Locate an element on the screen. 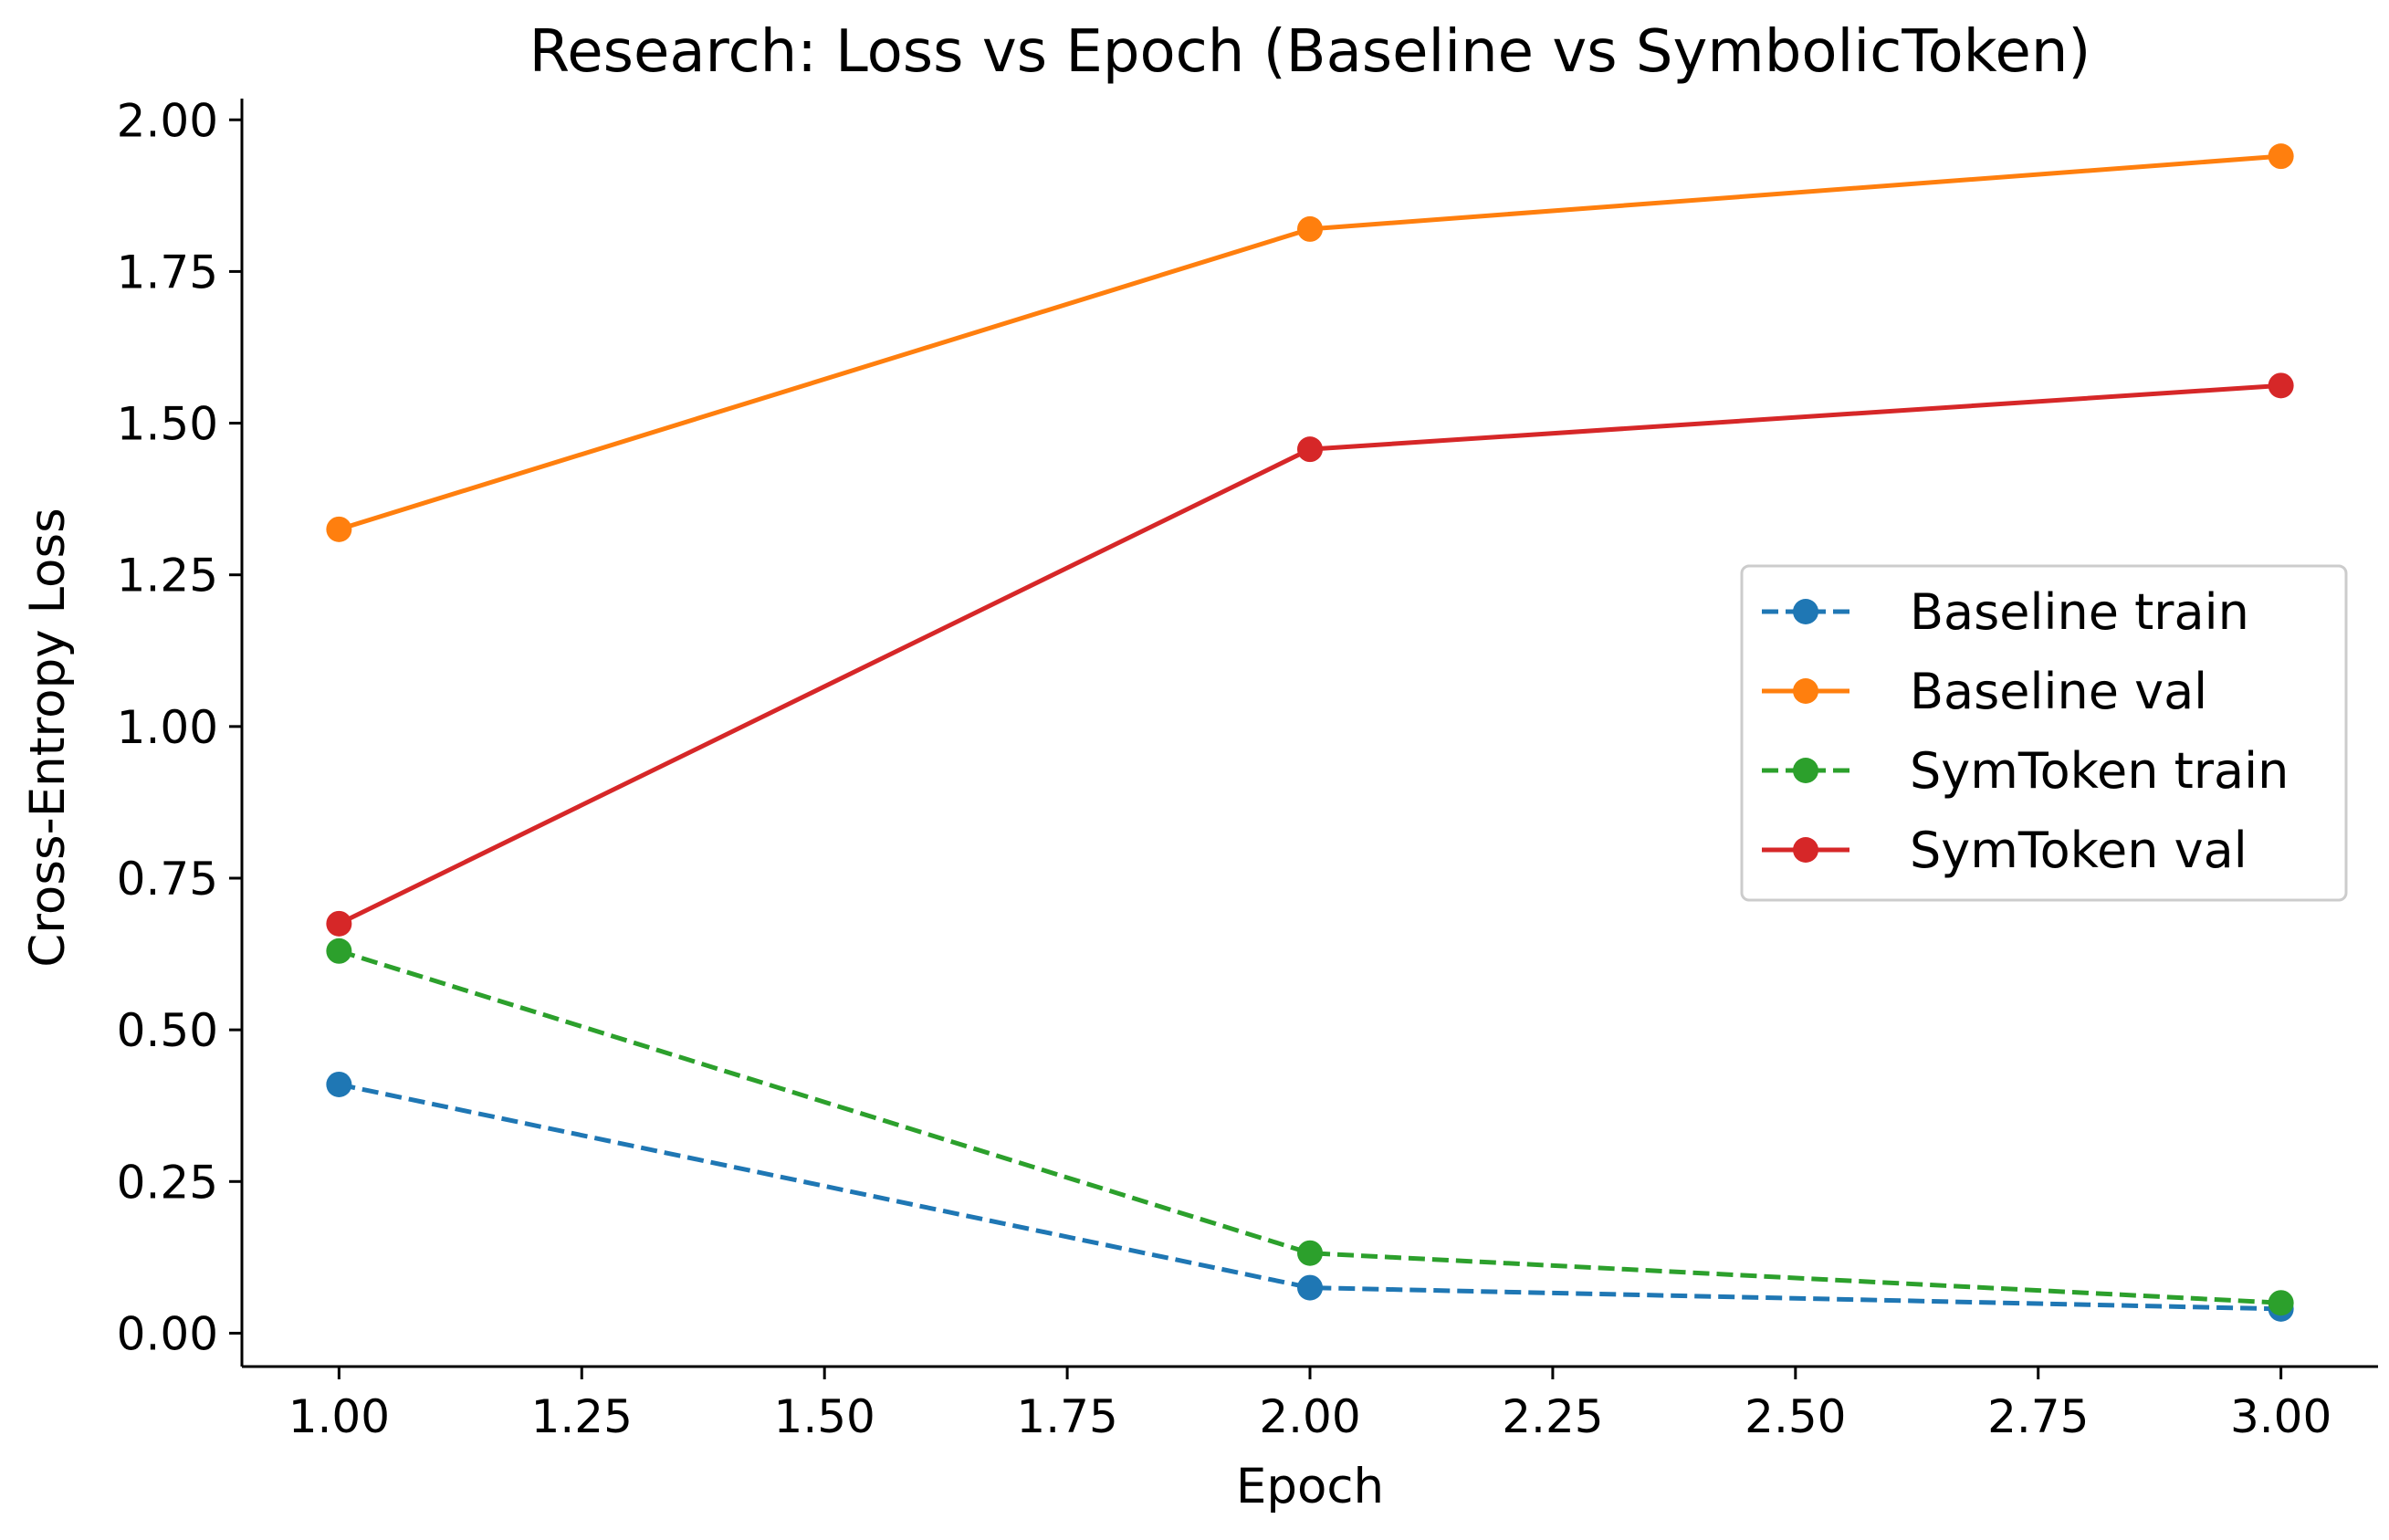  y-tick-label: 2.00 is located at coordinates (167, 120).